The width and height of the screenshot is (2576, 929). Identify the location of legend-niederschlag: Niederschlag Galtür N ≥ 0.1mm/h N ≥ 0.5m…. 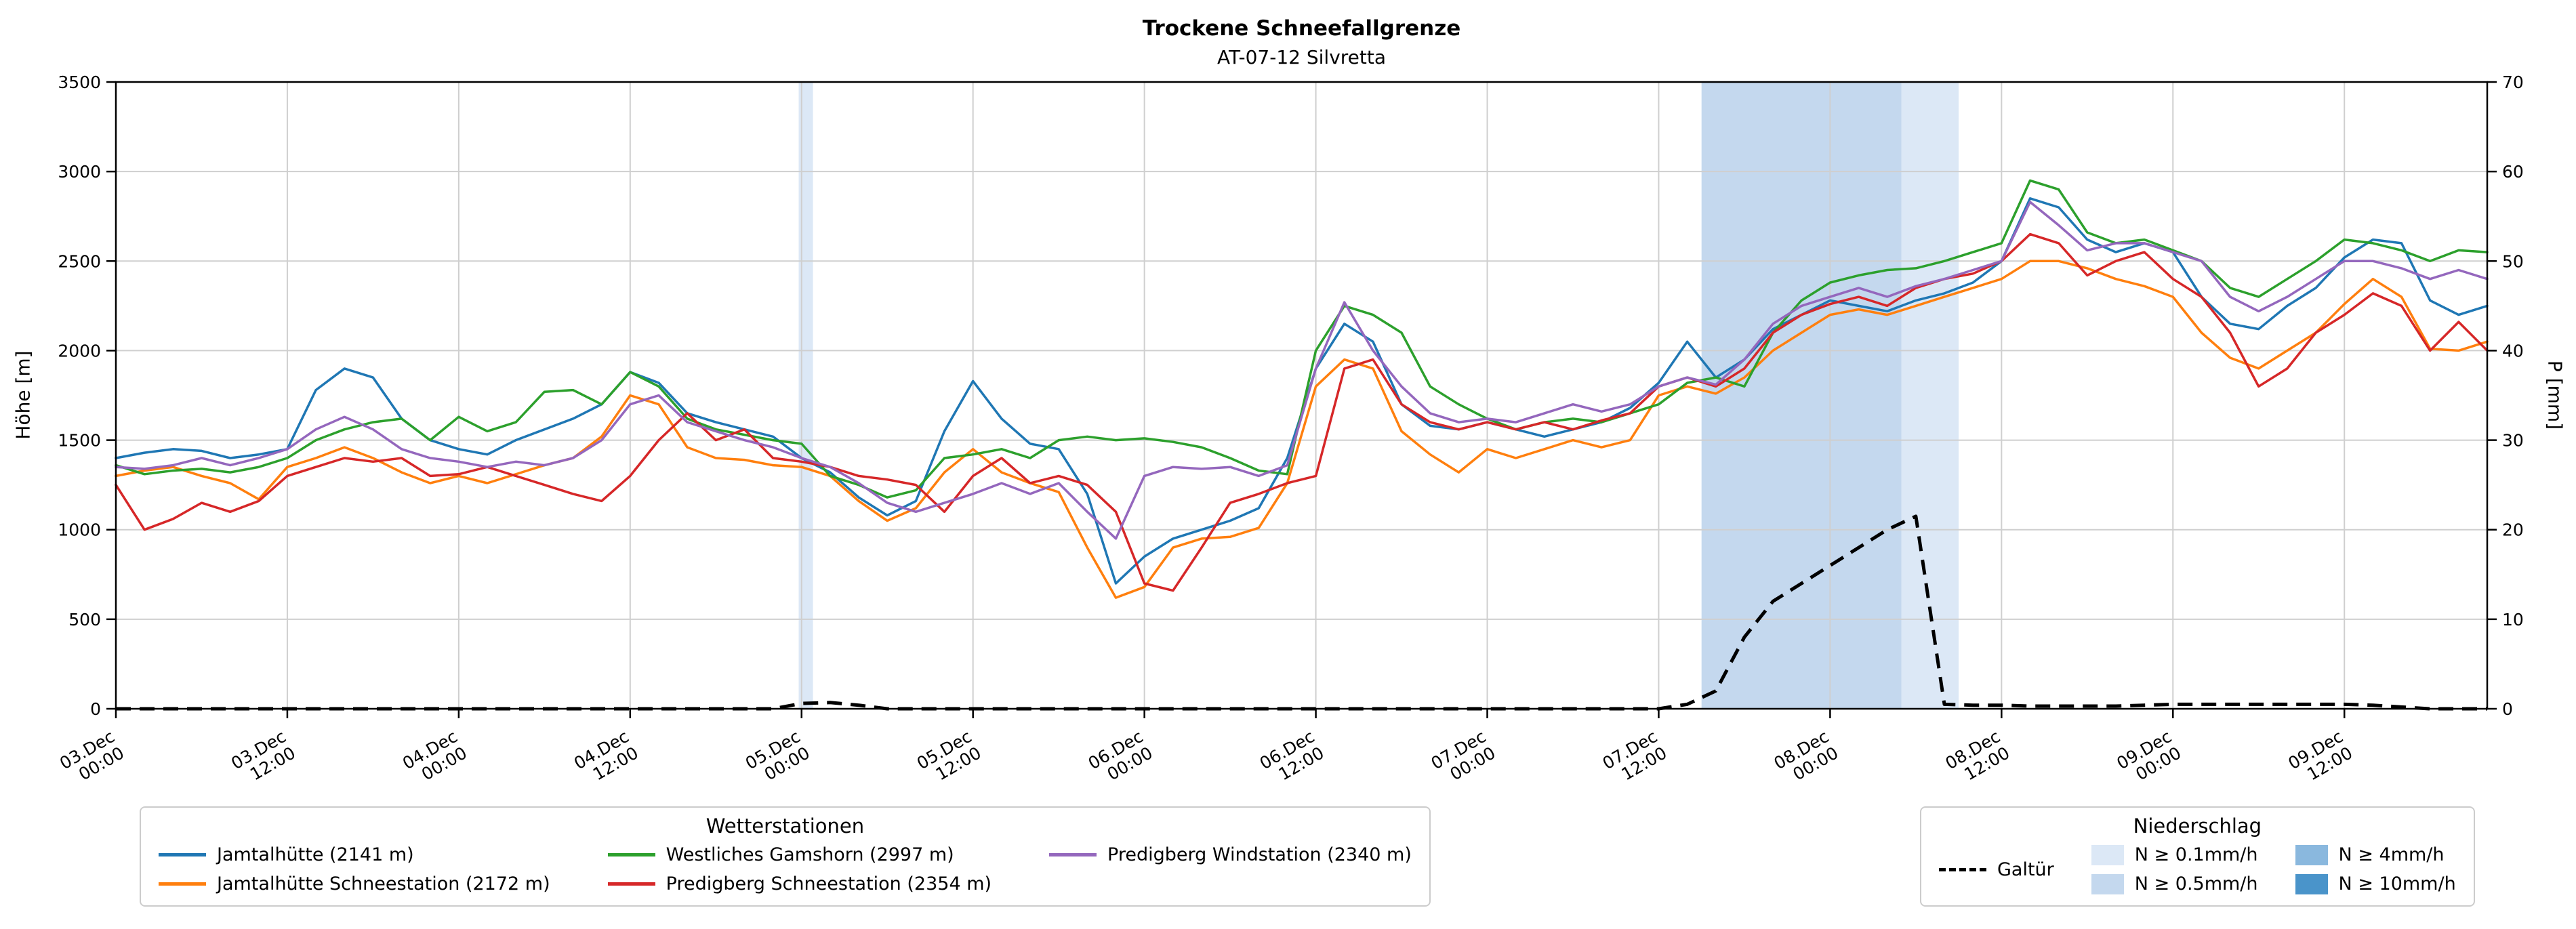
(2198, 856).